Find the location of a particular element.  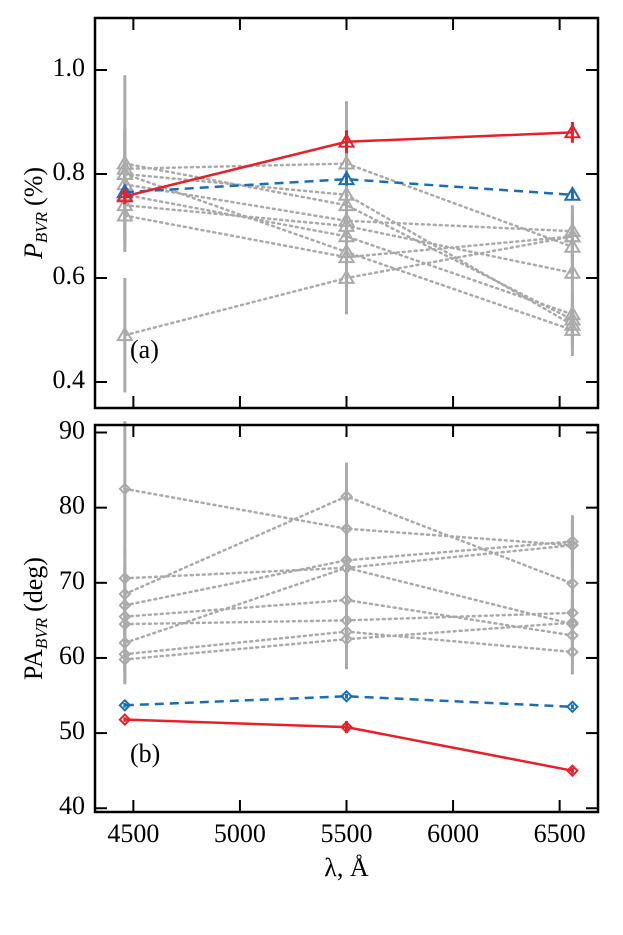

y-axis-title-main: P is located at coordinates (33, 251).